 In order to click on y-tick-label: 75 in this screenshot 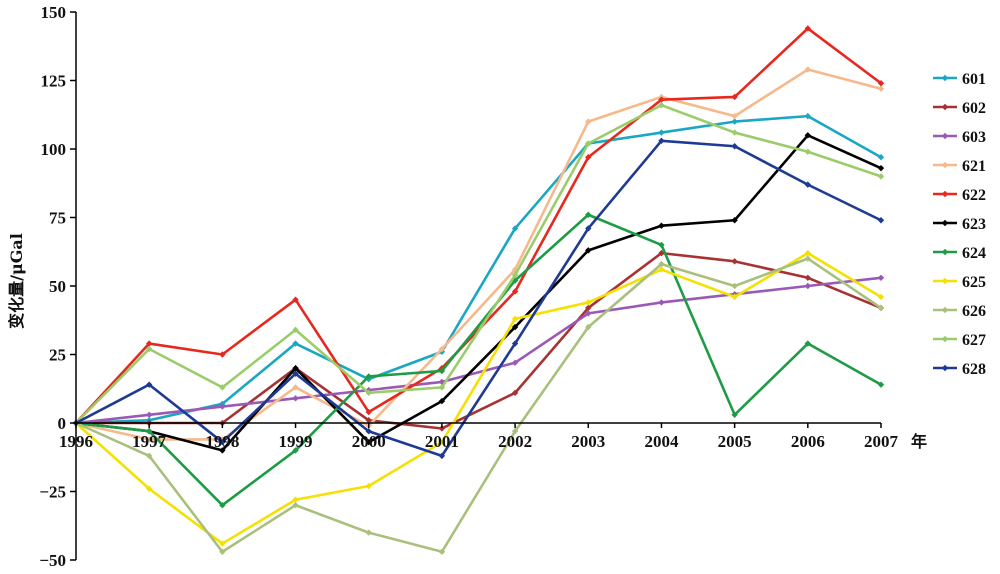, I will do `click(57, 218)`.